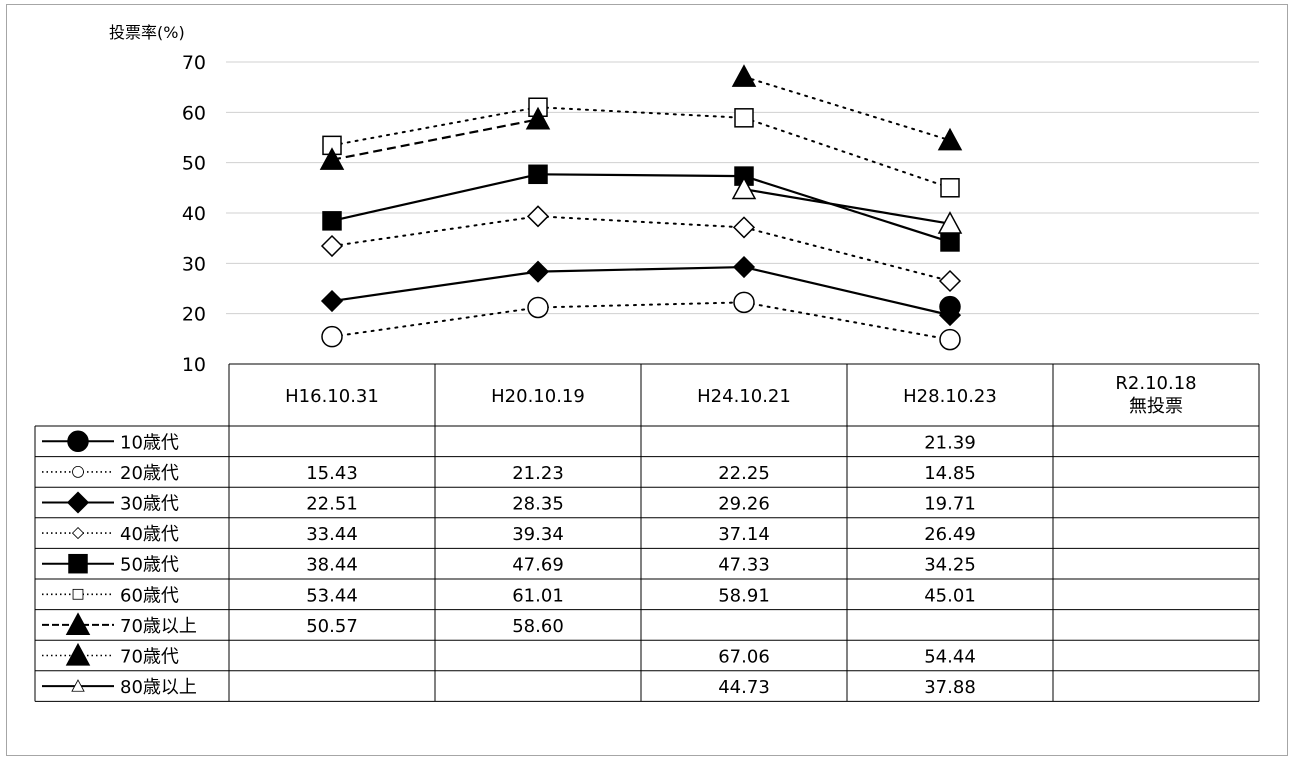 The width and height of the screenshot is (1292, 758). Describe the element at coordinates (194, 164) in the screenshot. I see `y-tick-label: 50` at that location.